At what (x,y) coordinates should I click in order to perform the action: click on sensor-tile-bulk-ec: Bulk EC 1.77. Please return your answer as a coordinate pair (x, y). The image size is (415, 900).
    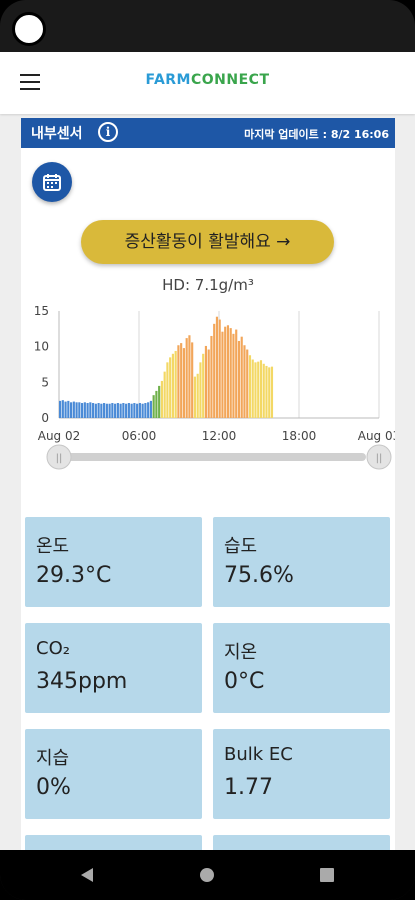
    Looking at the image, I should click on (301, 774).